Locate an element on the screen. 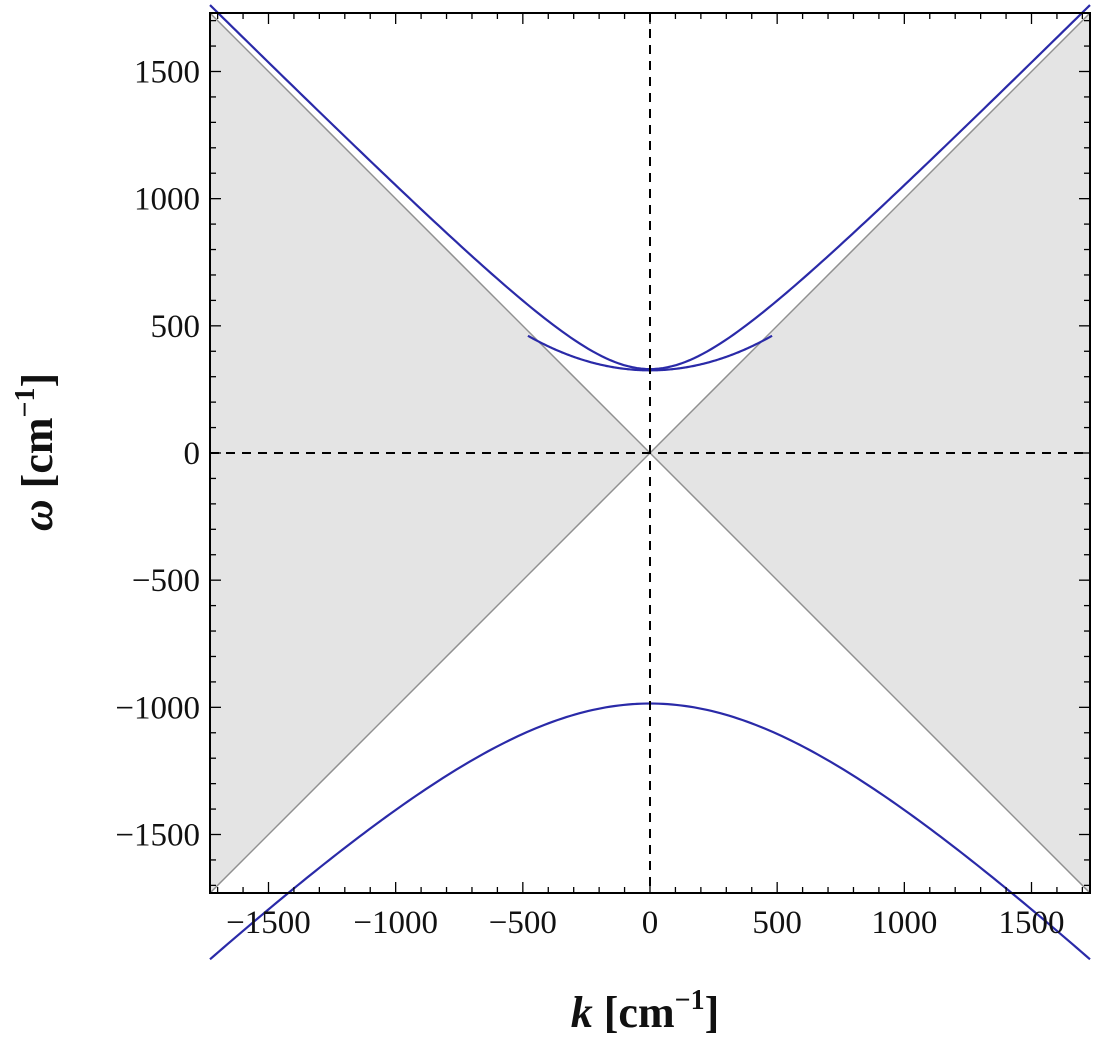 The width and height of the screenshot is (1103, 1042). x-tick-label: −1000 is located at coordinates (395, 923).